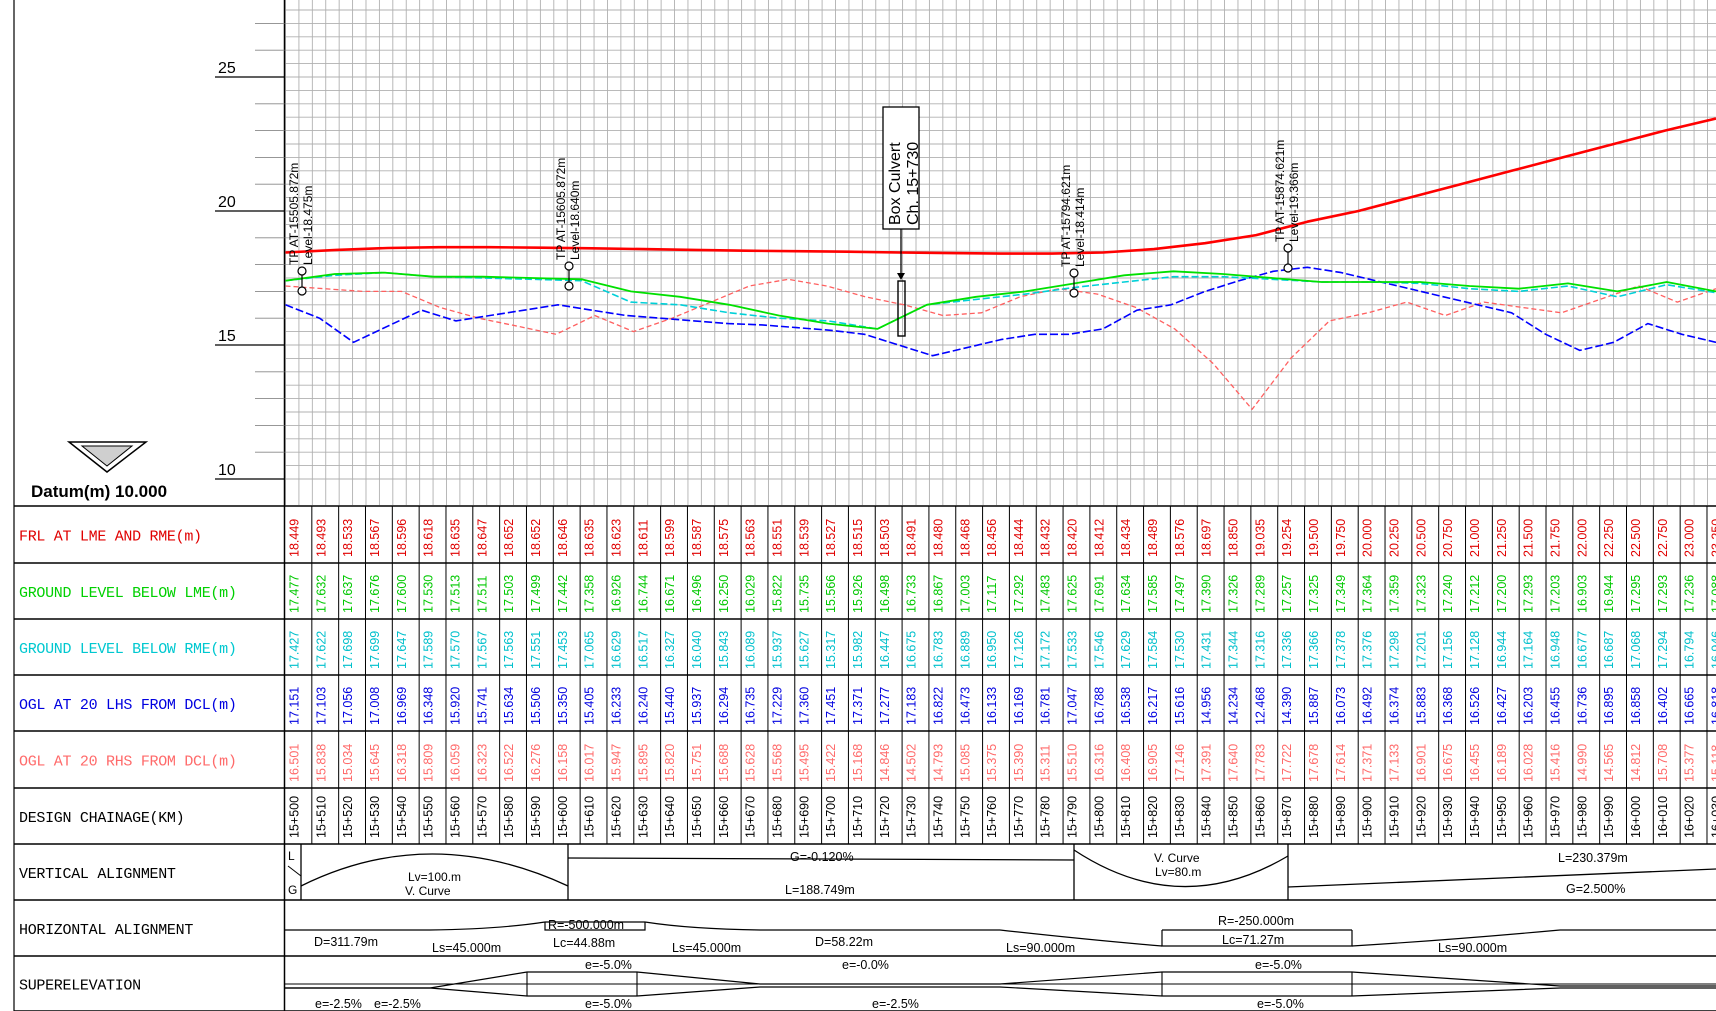 The height and width of the screenshot is (1011, 1716). I want to click on table-value-cell: 17.088, so click(1712, 594).